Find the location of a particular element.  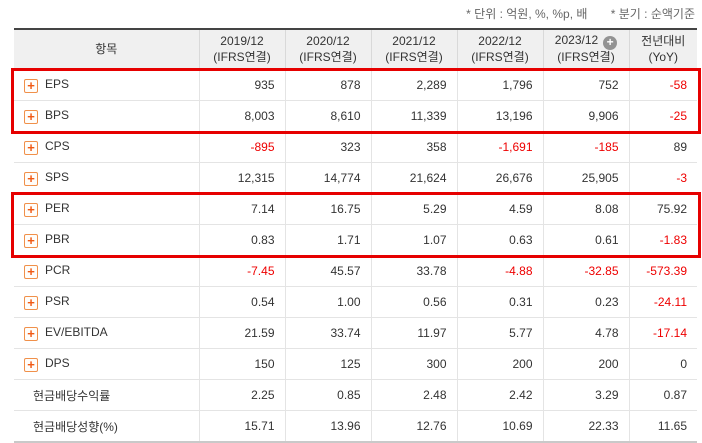

value-cell: 0.23 is located at coordinates (585, 302).